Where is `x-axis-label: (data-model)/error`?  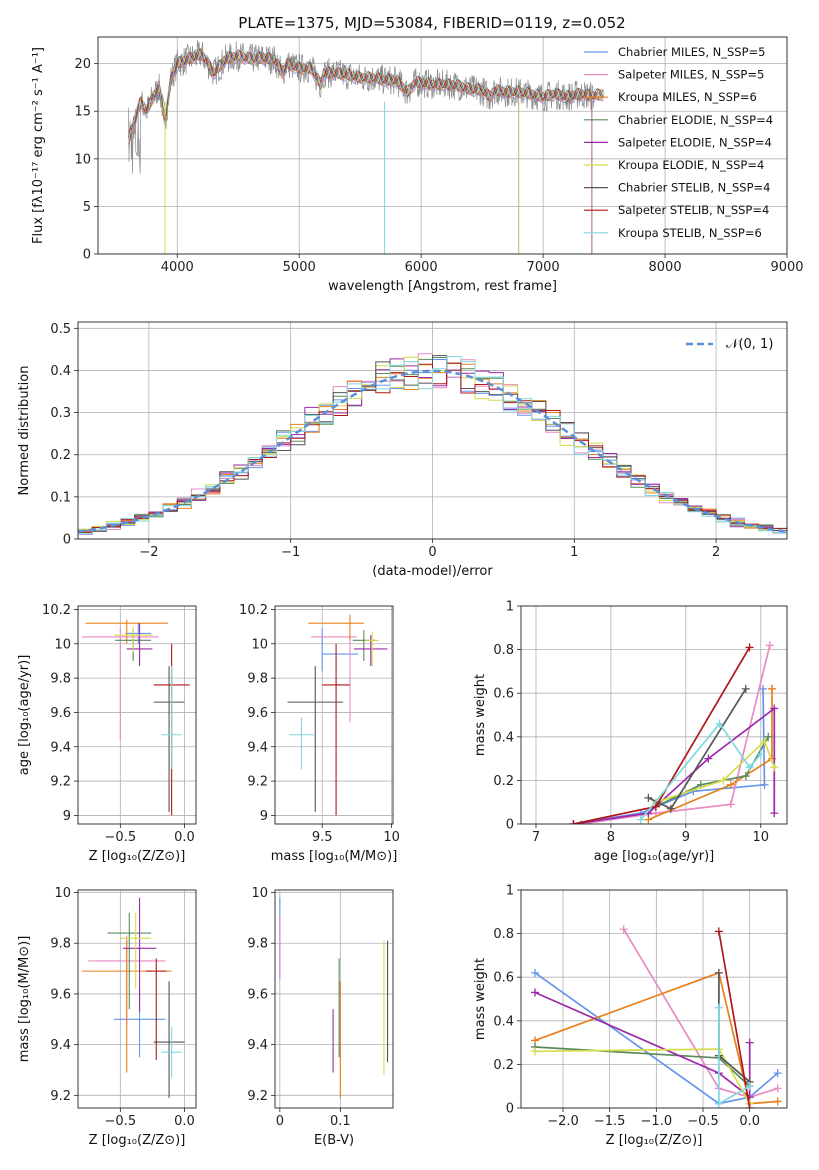 x-axis-label: (data-model)/error is located at coordinates (432, 571).